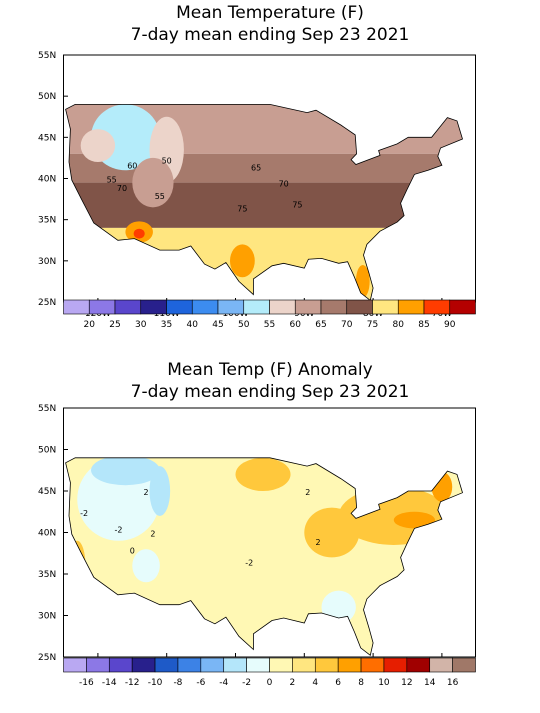 Image resolution: width=540 pixels, height=713 pixels. What do you see at coordinates (320, 325) in the screenshot?
I see `legend-label: 65` at bounding box center [320, 325].